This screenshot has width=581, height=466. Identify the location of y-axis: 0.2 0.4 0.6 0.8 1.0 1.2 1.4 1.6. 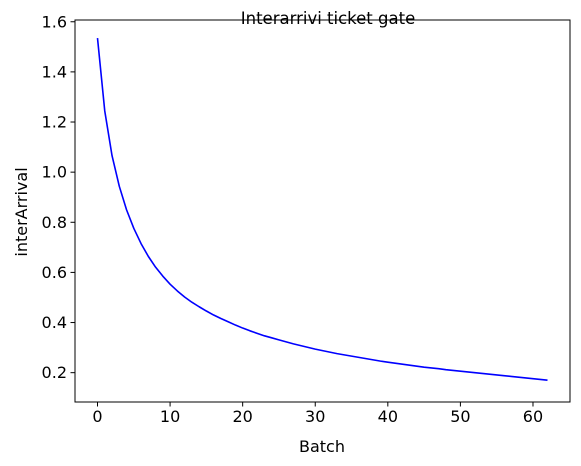
(58, 197).